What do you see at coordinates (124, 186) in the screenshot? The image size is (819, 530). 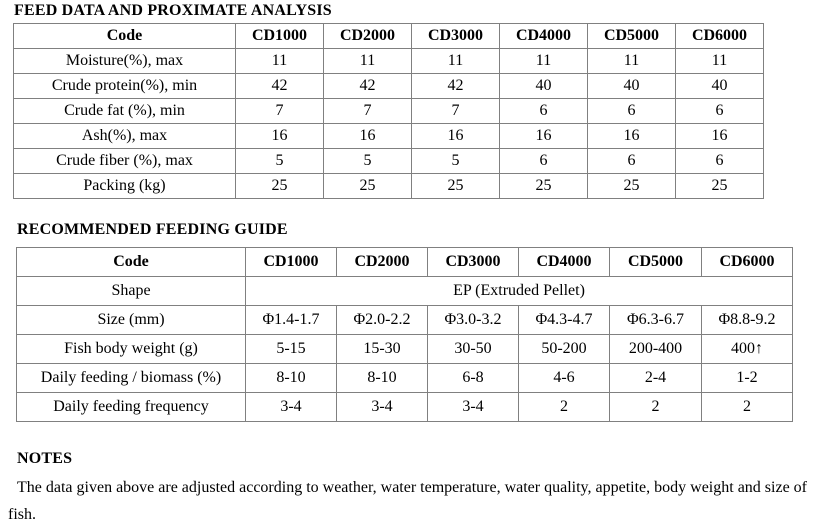 I see `row-label: Packing (kg)` at bounding box center [124, 186].